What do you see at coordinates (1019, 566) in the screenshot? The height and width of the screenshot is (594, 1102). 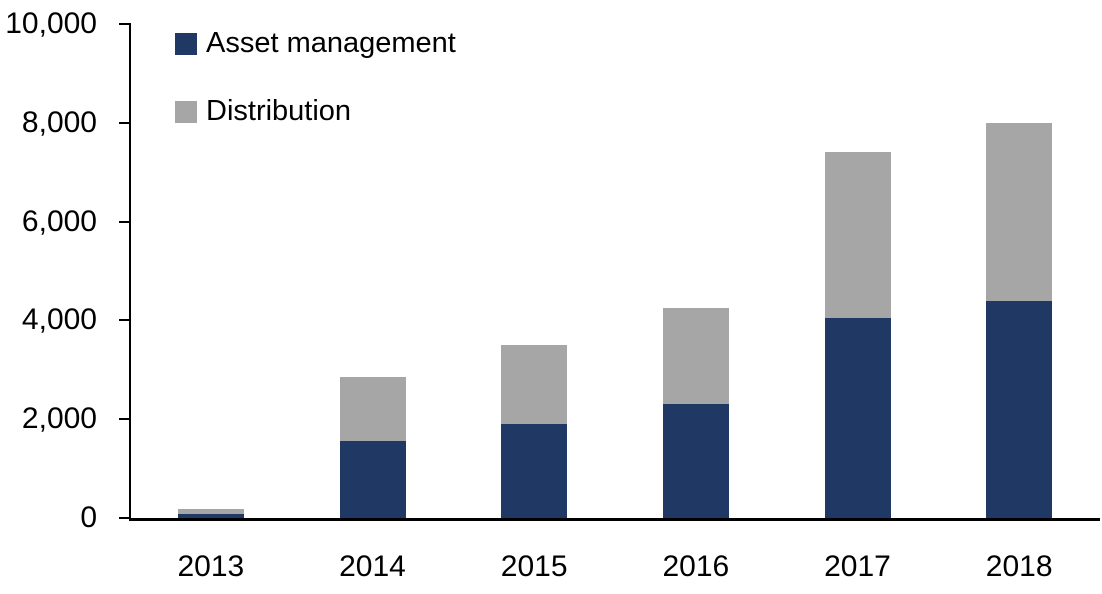 I see `x-axis-label-2018: 2018` at bounding box center [1019, 566].